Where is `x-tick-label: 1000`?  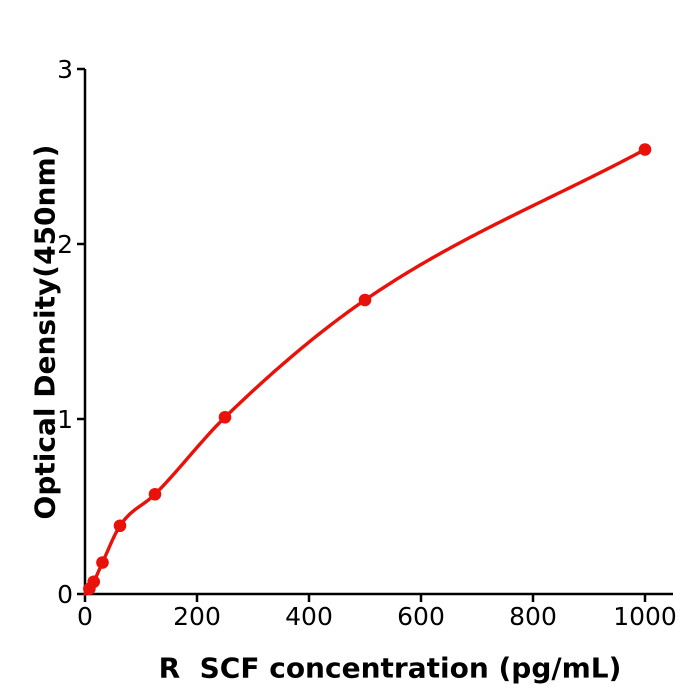
x-tick-label: 1000 is located at coordinates (645, 616).